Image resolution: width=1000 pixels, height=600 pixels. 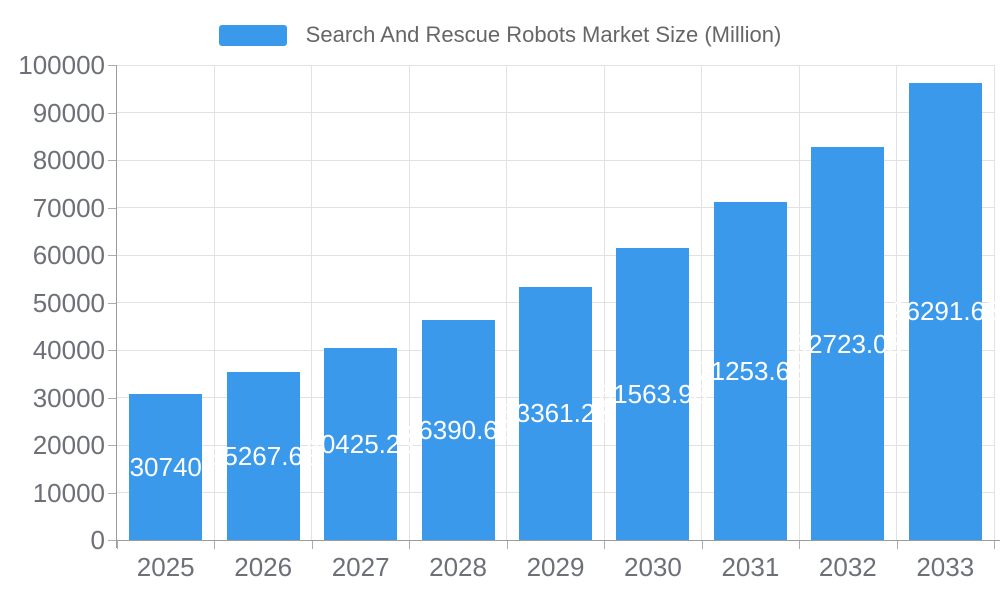 I want to click on y-axis-label: 70000, so click(x=68, y=207).